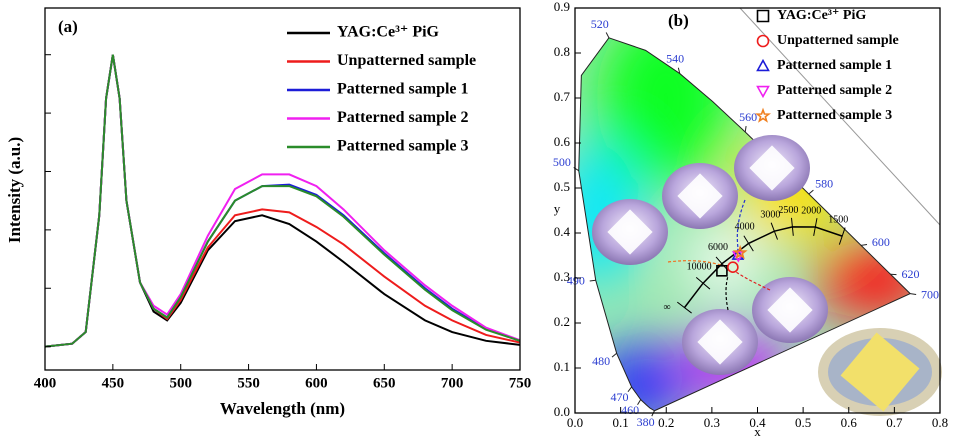 This screenshot has width=959, height=440. Describe the element at coordinates (562, 7) in the screenshot. I see `y-tick-label: 0.9` at that location.